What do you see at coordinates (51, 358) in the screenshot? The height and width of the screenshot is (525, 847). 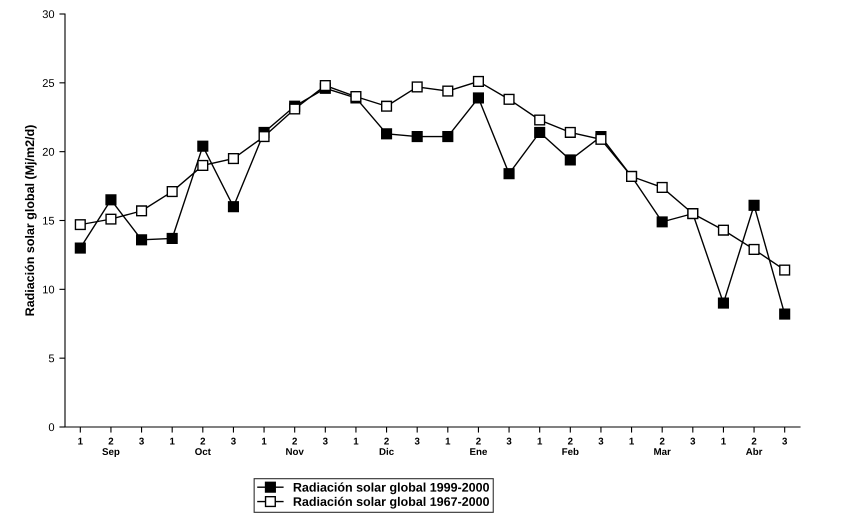 I see `y-tick-label: 5` at bounding box center [51, 358].